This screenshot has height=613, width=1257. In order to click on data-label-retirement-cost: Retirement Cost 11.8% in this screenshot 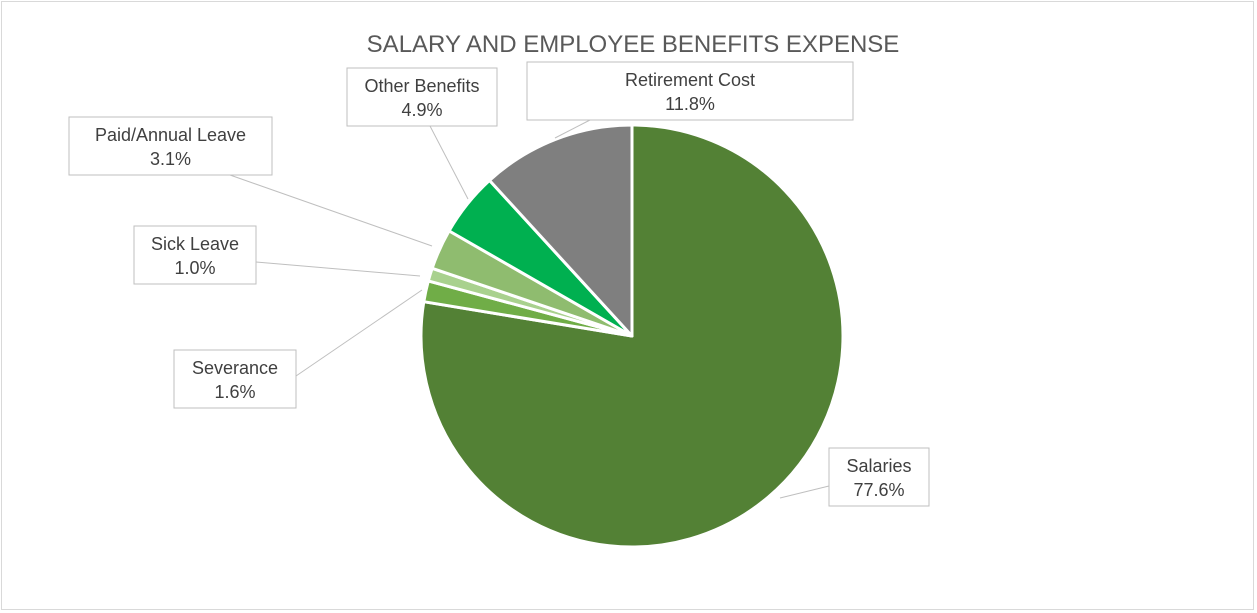, I will do `click(690, 100)`.